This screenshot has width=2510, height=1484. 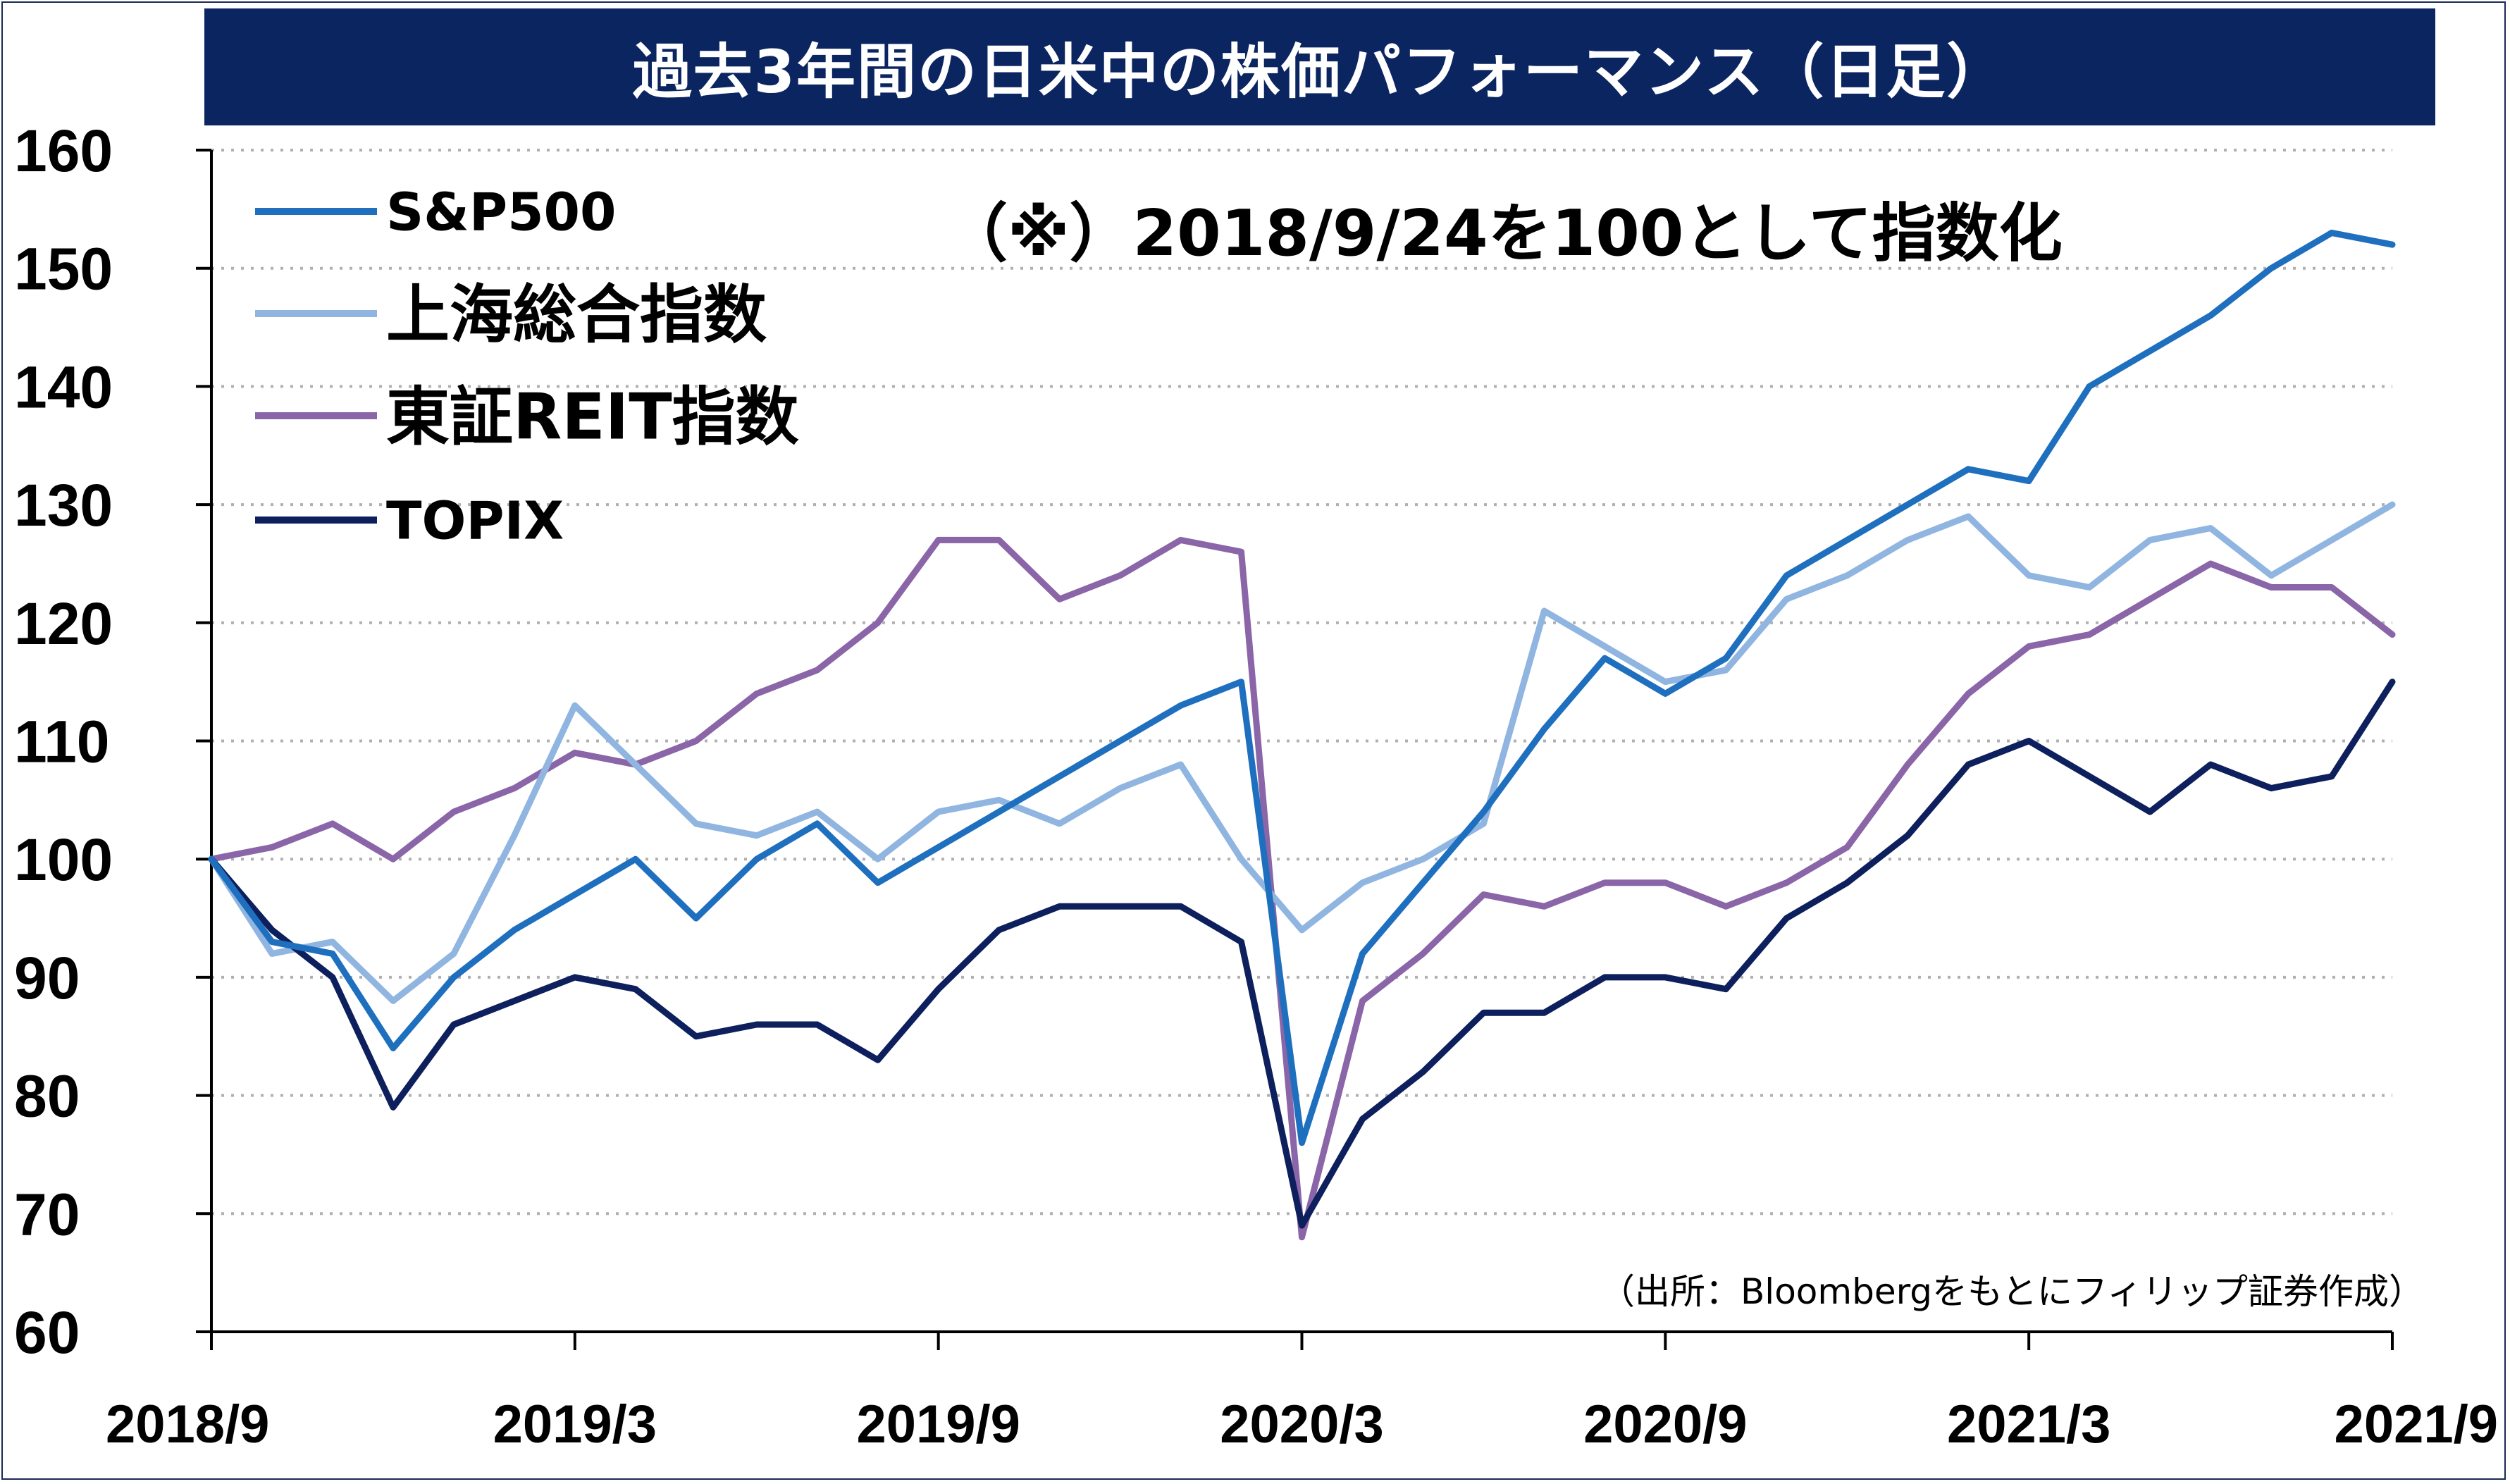 I want to click on y-tick-label: 90, so click(x=47, y=978).